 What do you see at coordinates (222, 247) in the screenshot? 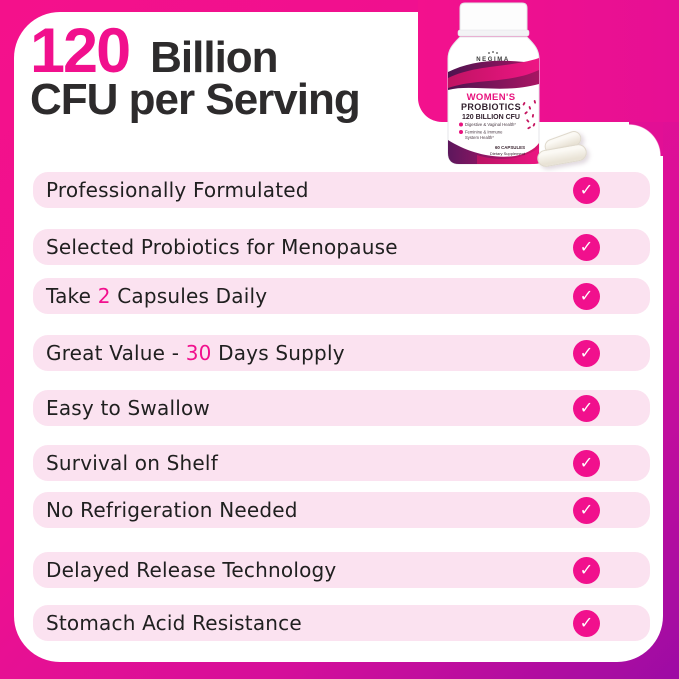
I see `feature-label: Selected Probiotics for Menopause` at bounding box center [222, 247].